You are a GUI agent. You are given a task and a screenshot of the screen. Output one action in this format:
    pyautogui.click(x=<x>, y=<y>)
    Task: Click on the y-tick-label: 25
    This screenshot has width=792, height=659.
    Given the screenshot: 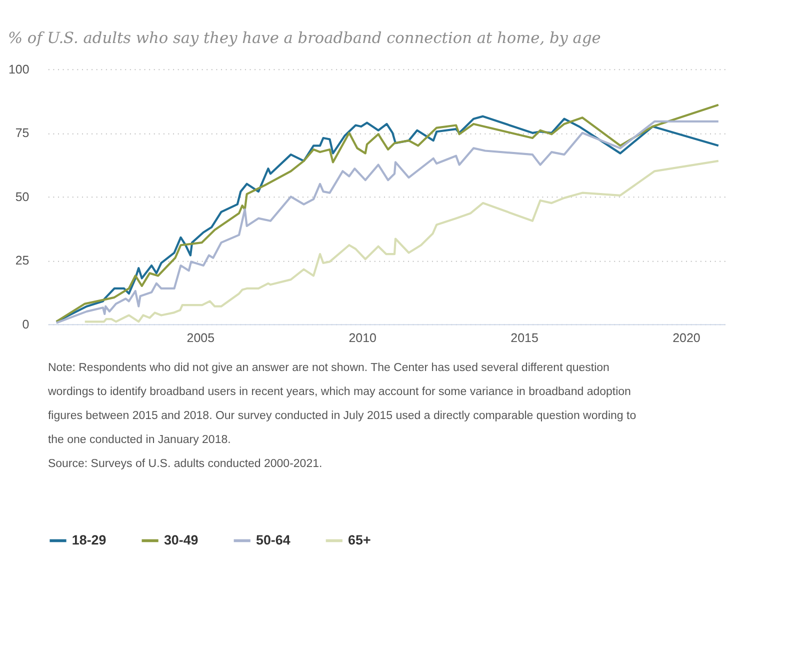 What is the action you would take?
    pyautogui.click(x=22, y=261)
    